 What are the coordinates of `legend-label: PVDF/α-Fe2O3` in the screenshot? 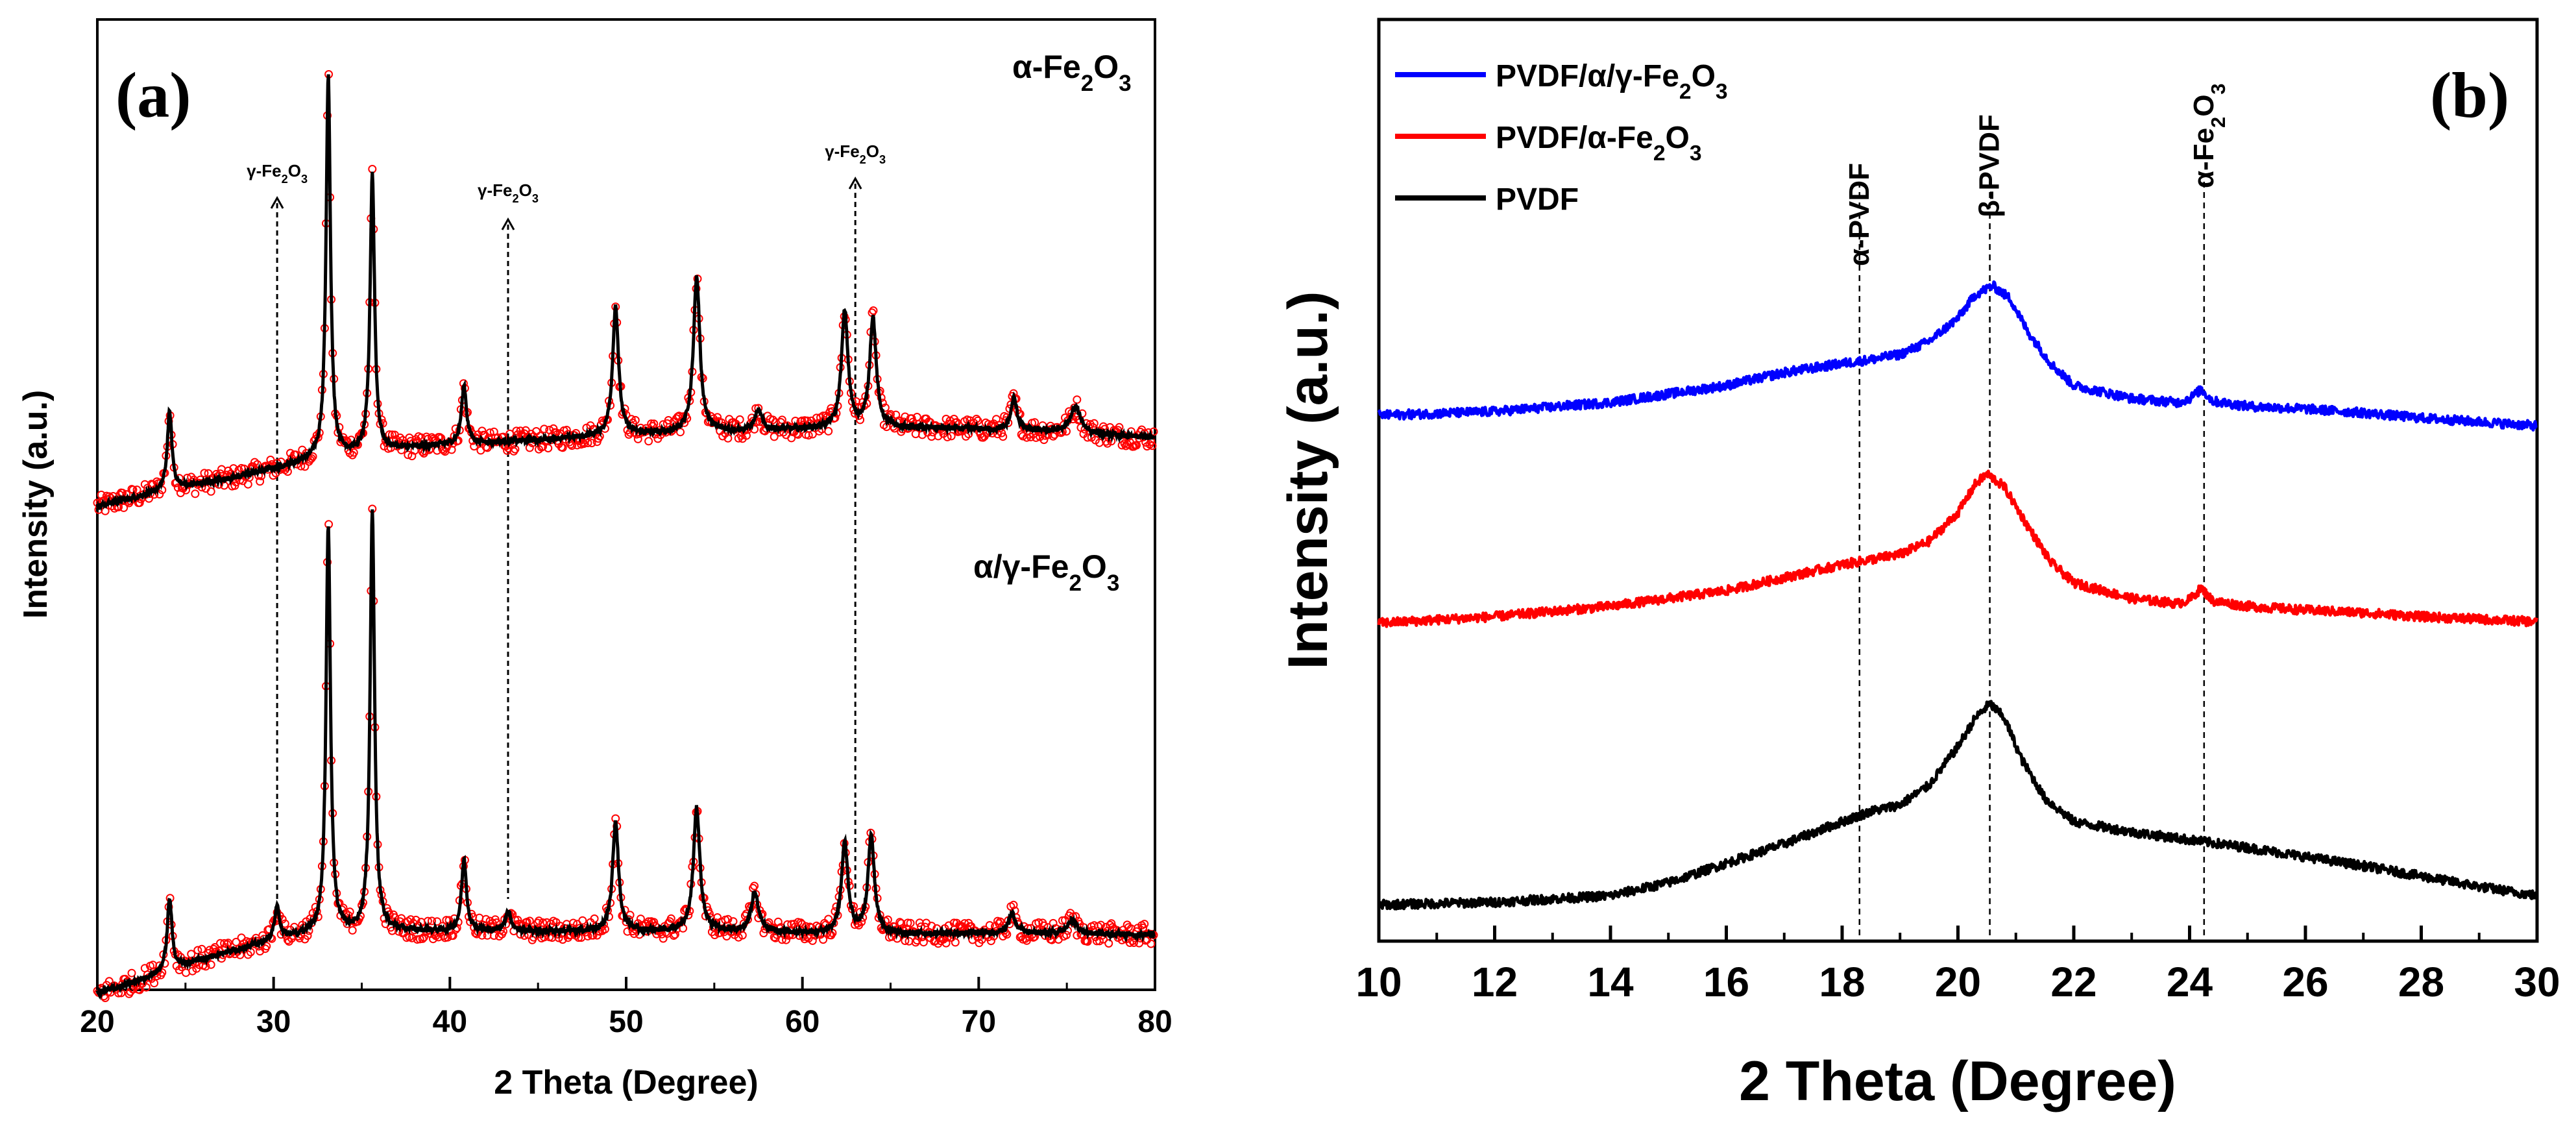 It's located at (1599, 143).